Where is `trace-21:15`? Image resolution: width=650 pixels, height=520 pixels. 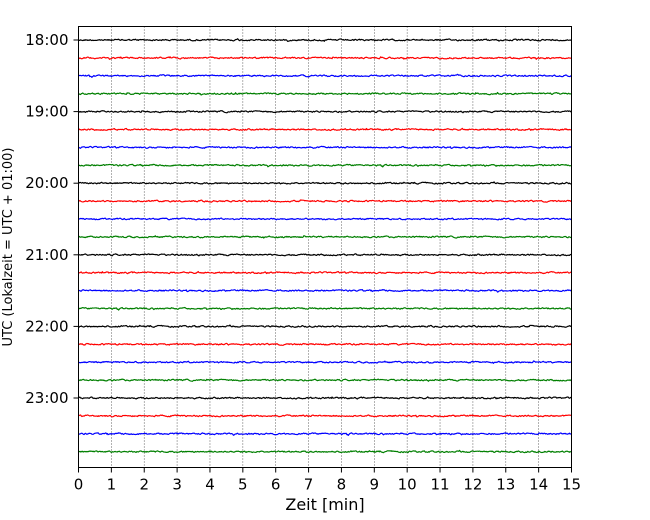
trace-21:15 is located at coordinates (325, 272).